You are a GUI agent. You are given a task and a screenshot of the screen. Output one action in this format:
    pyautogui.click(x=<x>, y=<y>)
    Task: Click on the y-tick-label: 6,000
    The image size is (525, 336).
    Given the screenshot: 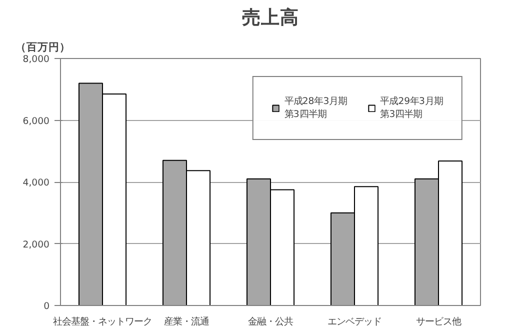 What is the action you would take?
    pyautogui.click(x=36, y=121)
    